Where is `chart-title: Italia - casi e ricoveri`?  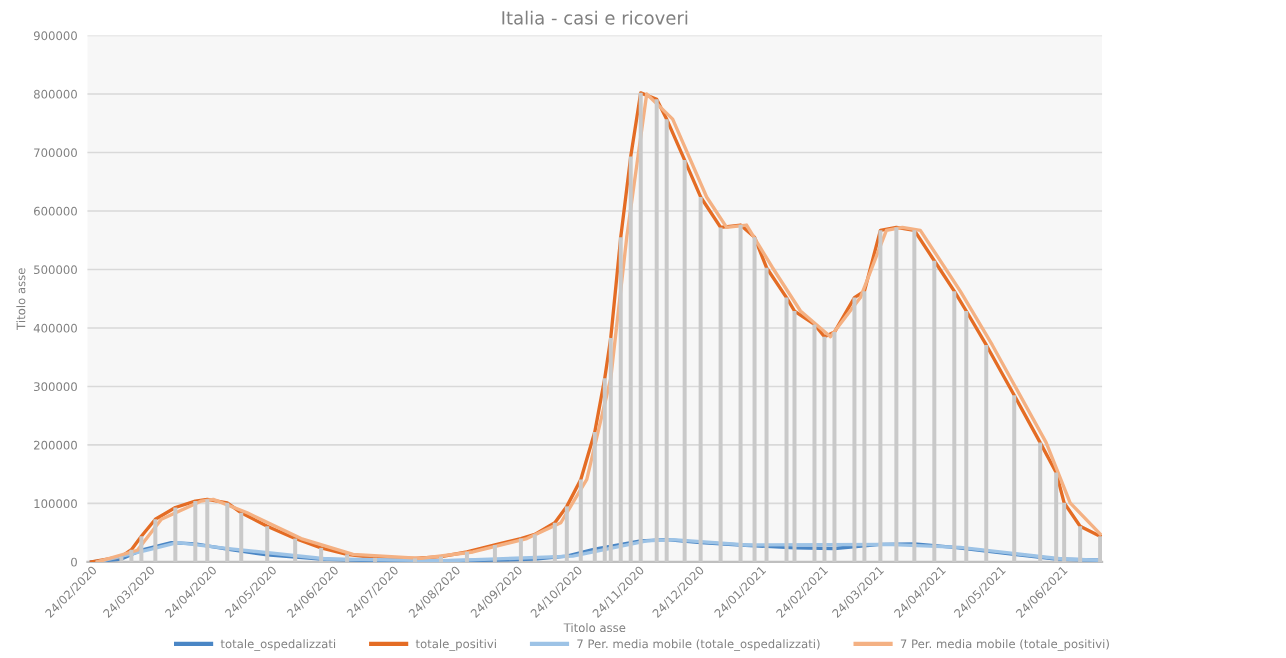 chart-title: Italia - casi e ricoveri is located at coordinates (595, 17).